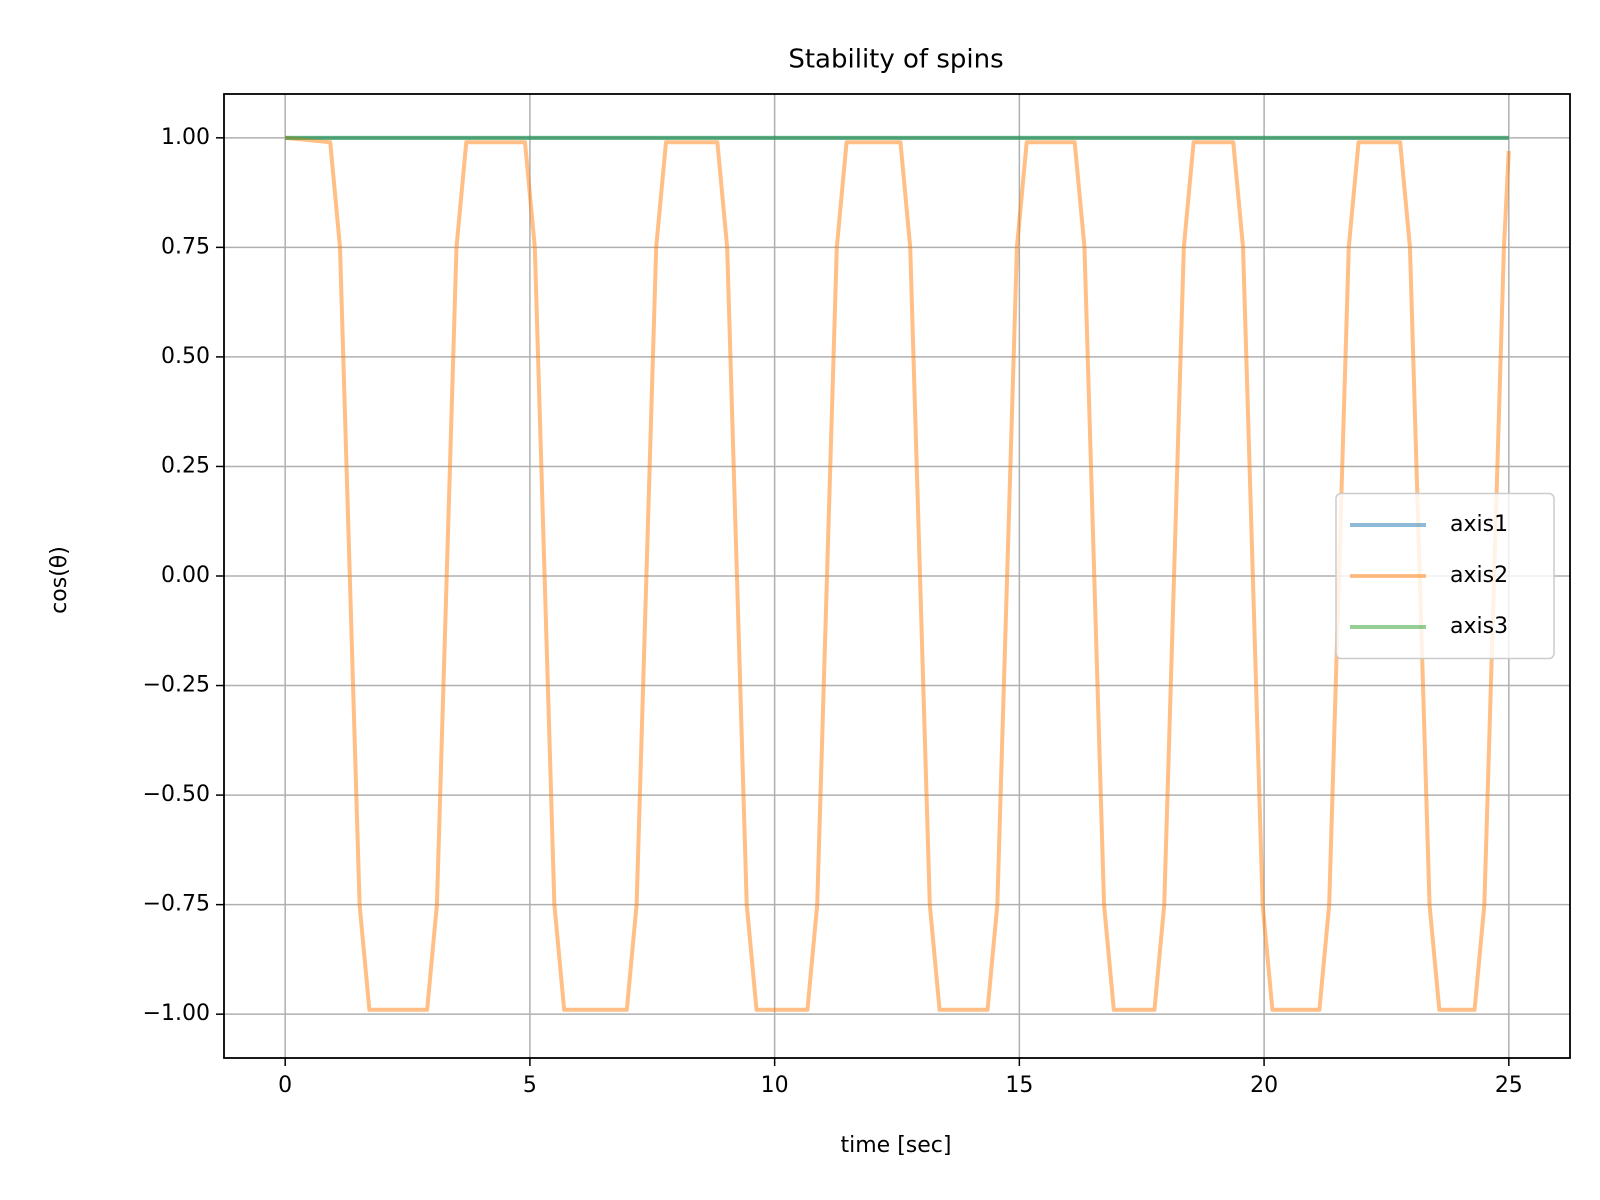 This screenshot has width=1600, height=1200. Describe the element at coordinates (1479, 575) in the screenshot. I see `legend-label: axis2` at that location.